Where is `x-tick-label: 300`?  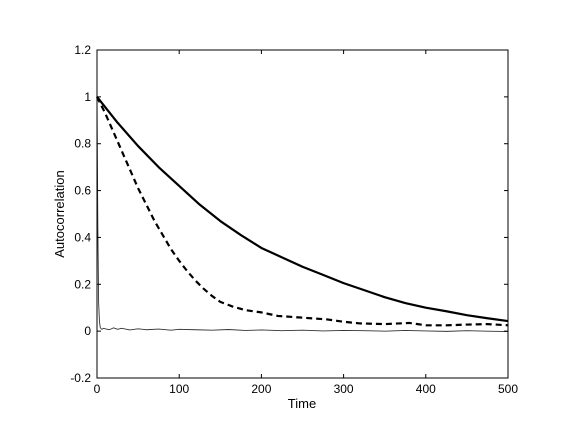 x-tick-label: 300 is located at coordinates (344, 389).